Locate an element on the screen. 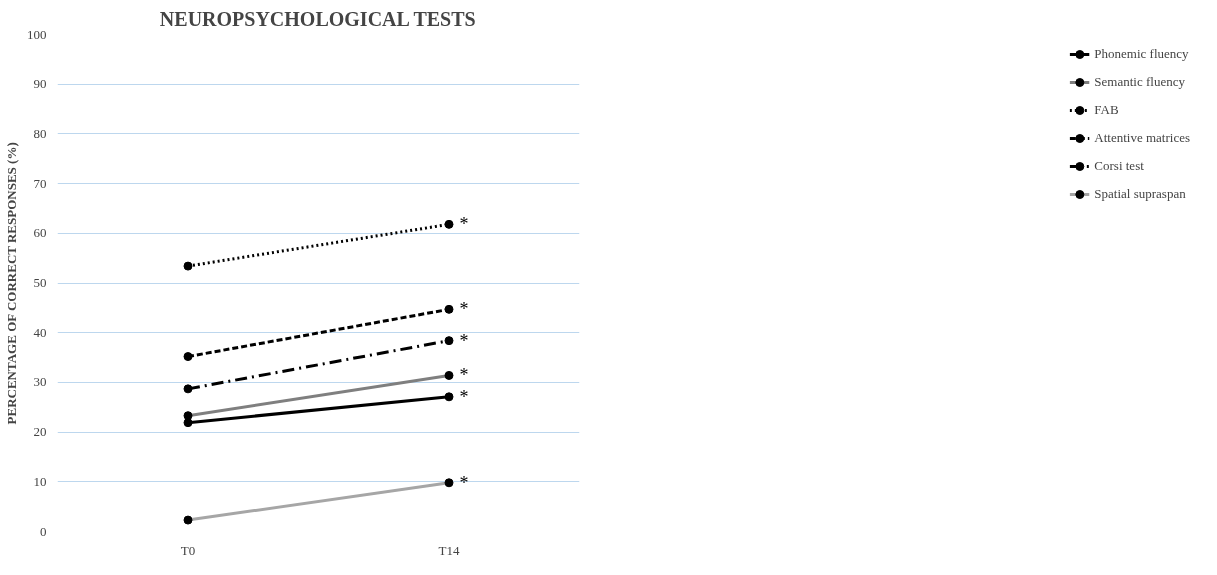 This screenshot has width=1217, height=575. y-tick-label: 0 is located at coordinates (43, 531).